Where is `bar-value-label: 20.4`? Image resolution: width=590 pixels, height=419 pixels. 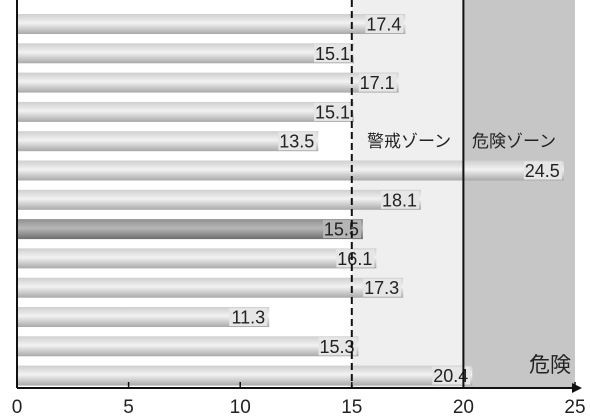 bar-value-label: 20.4 is located at coordinates (450, 376).